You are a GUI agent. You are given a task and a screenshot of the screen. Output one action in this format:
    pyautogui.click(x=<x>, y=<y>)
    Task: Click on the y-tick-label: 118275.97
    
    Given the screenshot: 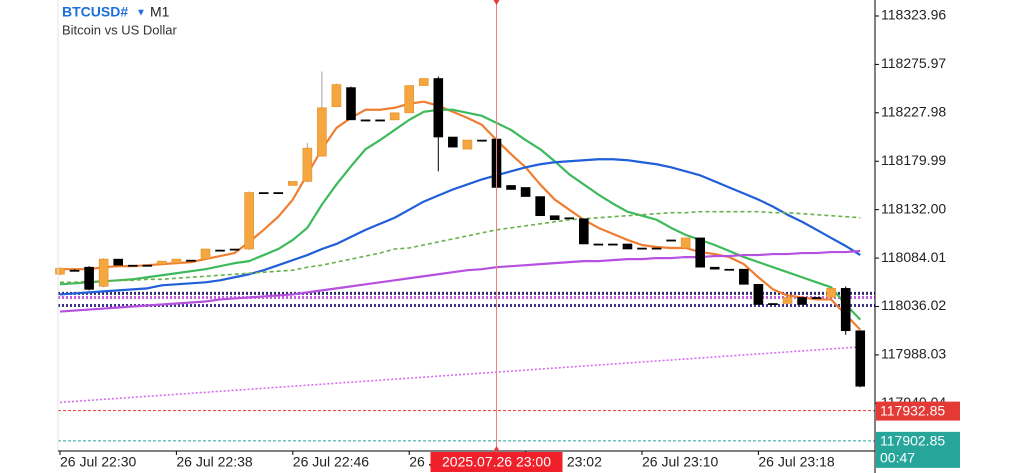 What is the action you would take?
    pyautogui.click(x=913, y=63)
    